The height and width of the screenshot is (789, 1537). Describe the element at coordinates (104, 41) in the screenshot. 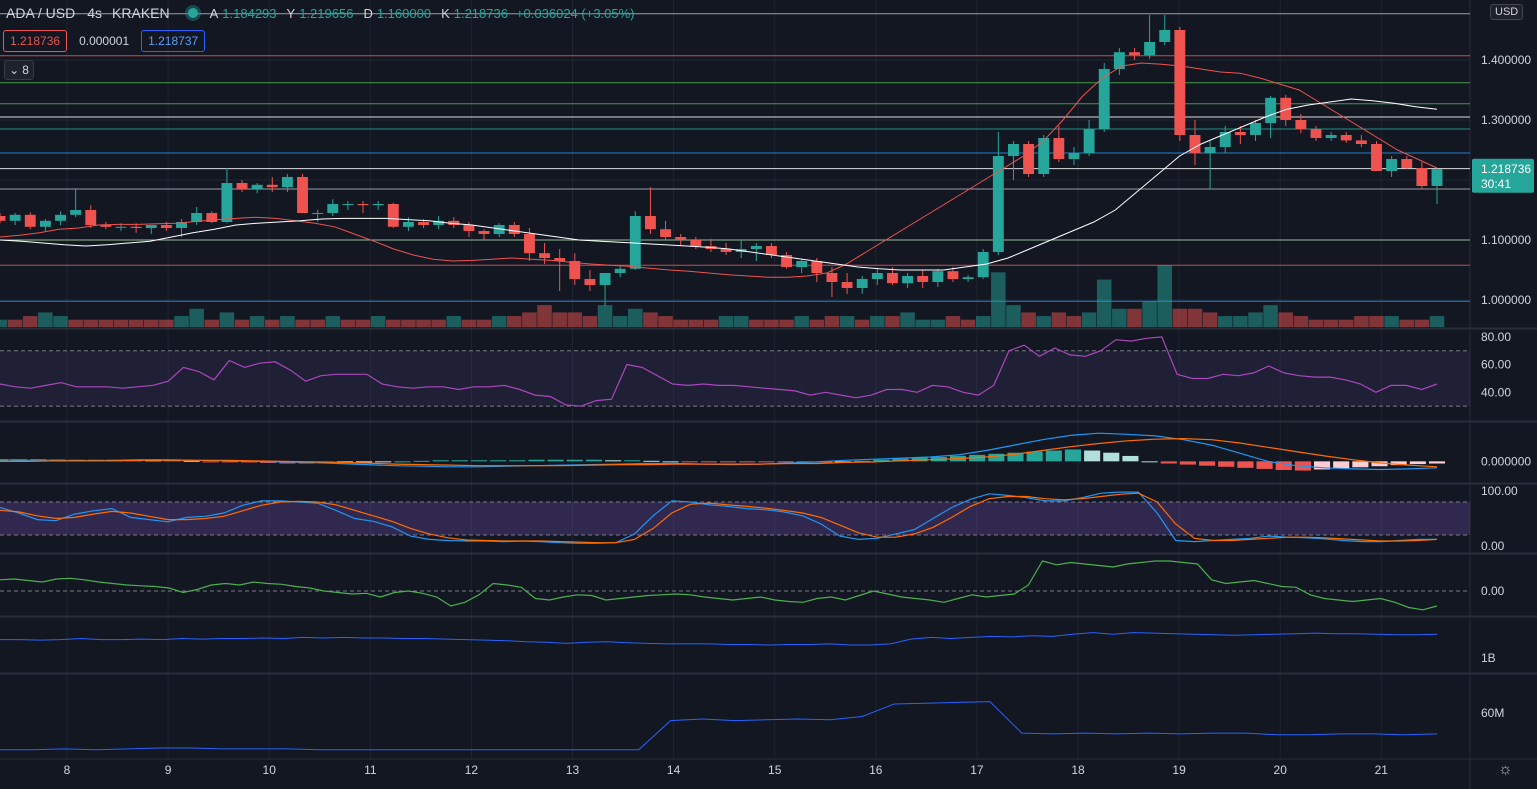

I see `spread-value: 0.000001` at that location.